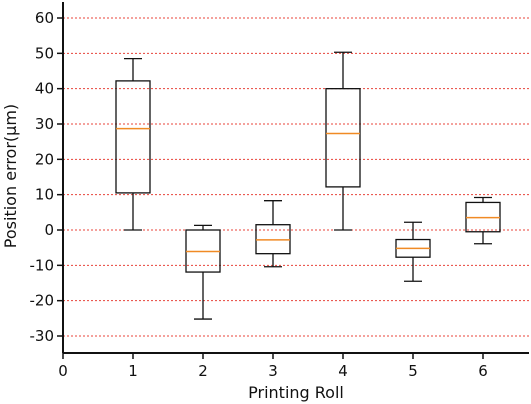 This screenshot has height=404, width=531. What do you see at coordinates (44, 18) in the screenshot?
I see `y-tick-label: 60` at bounding box center [44, 18].